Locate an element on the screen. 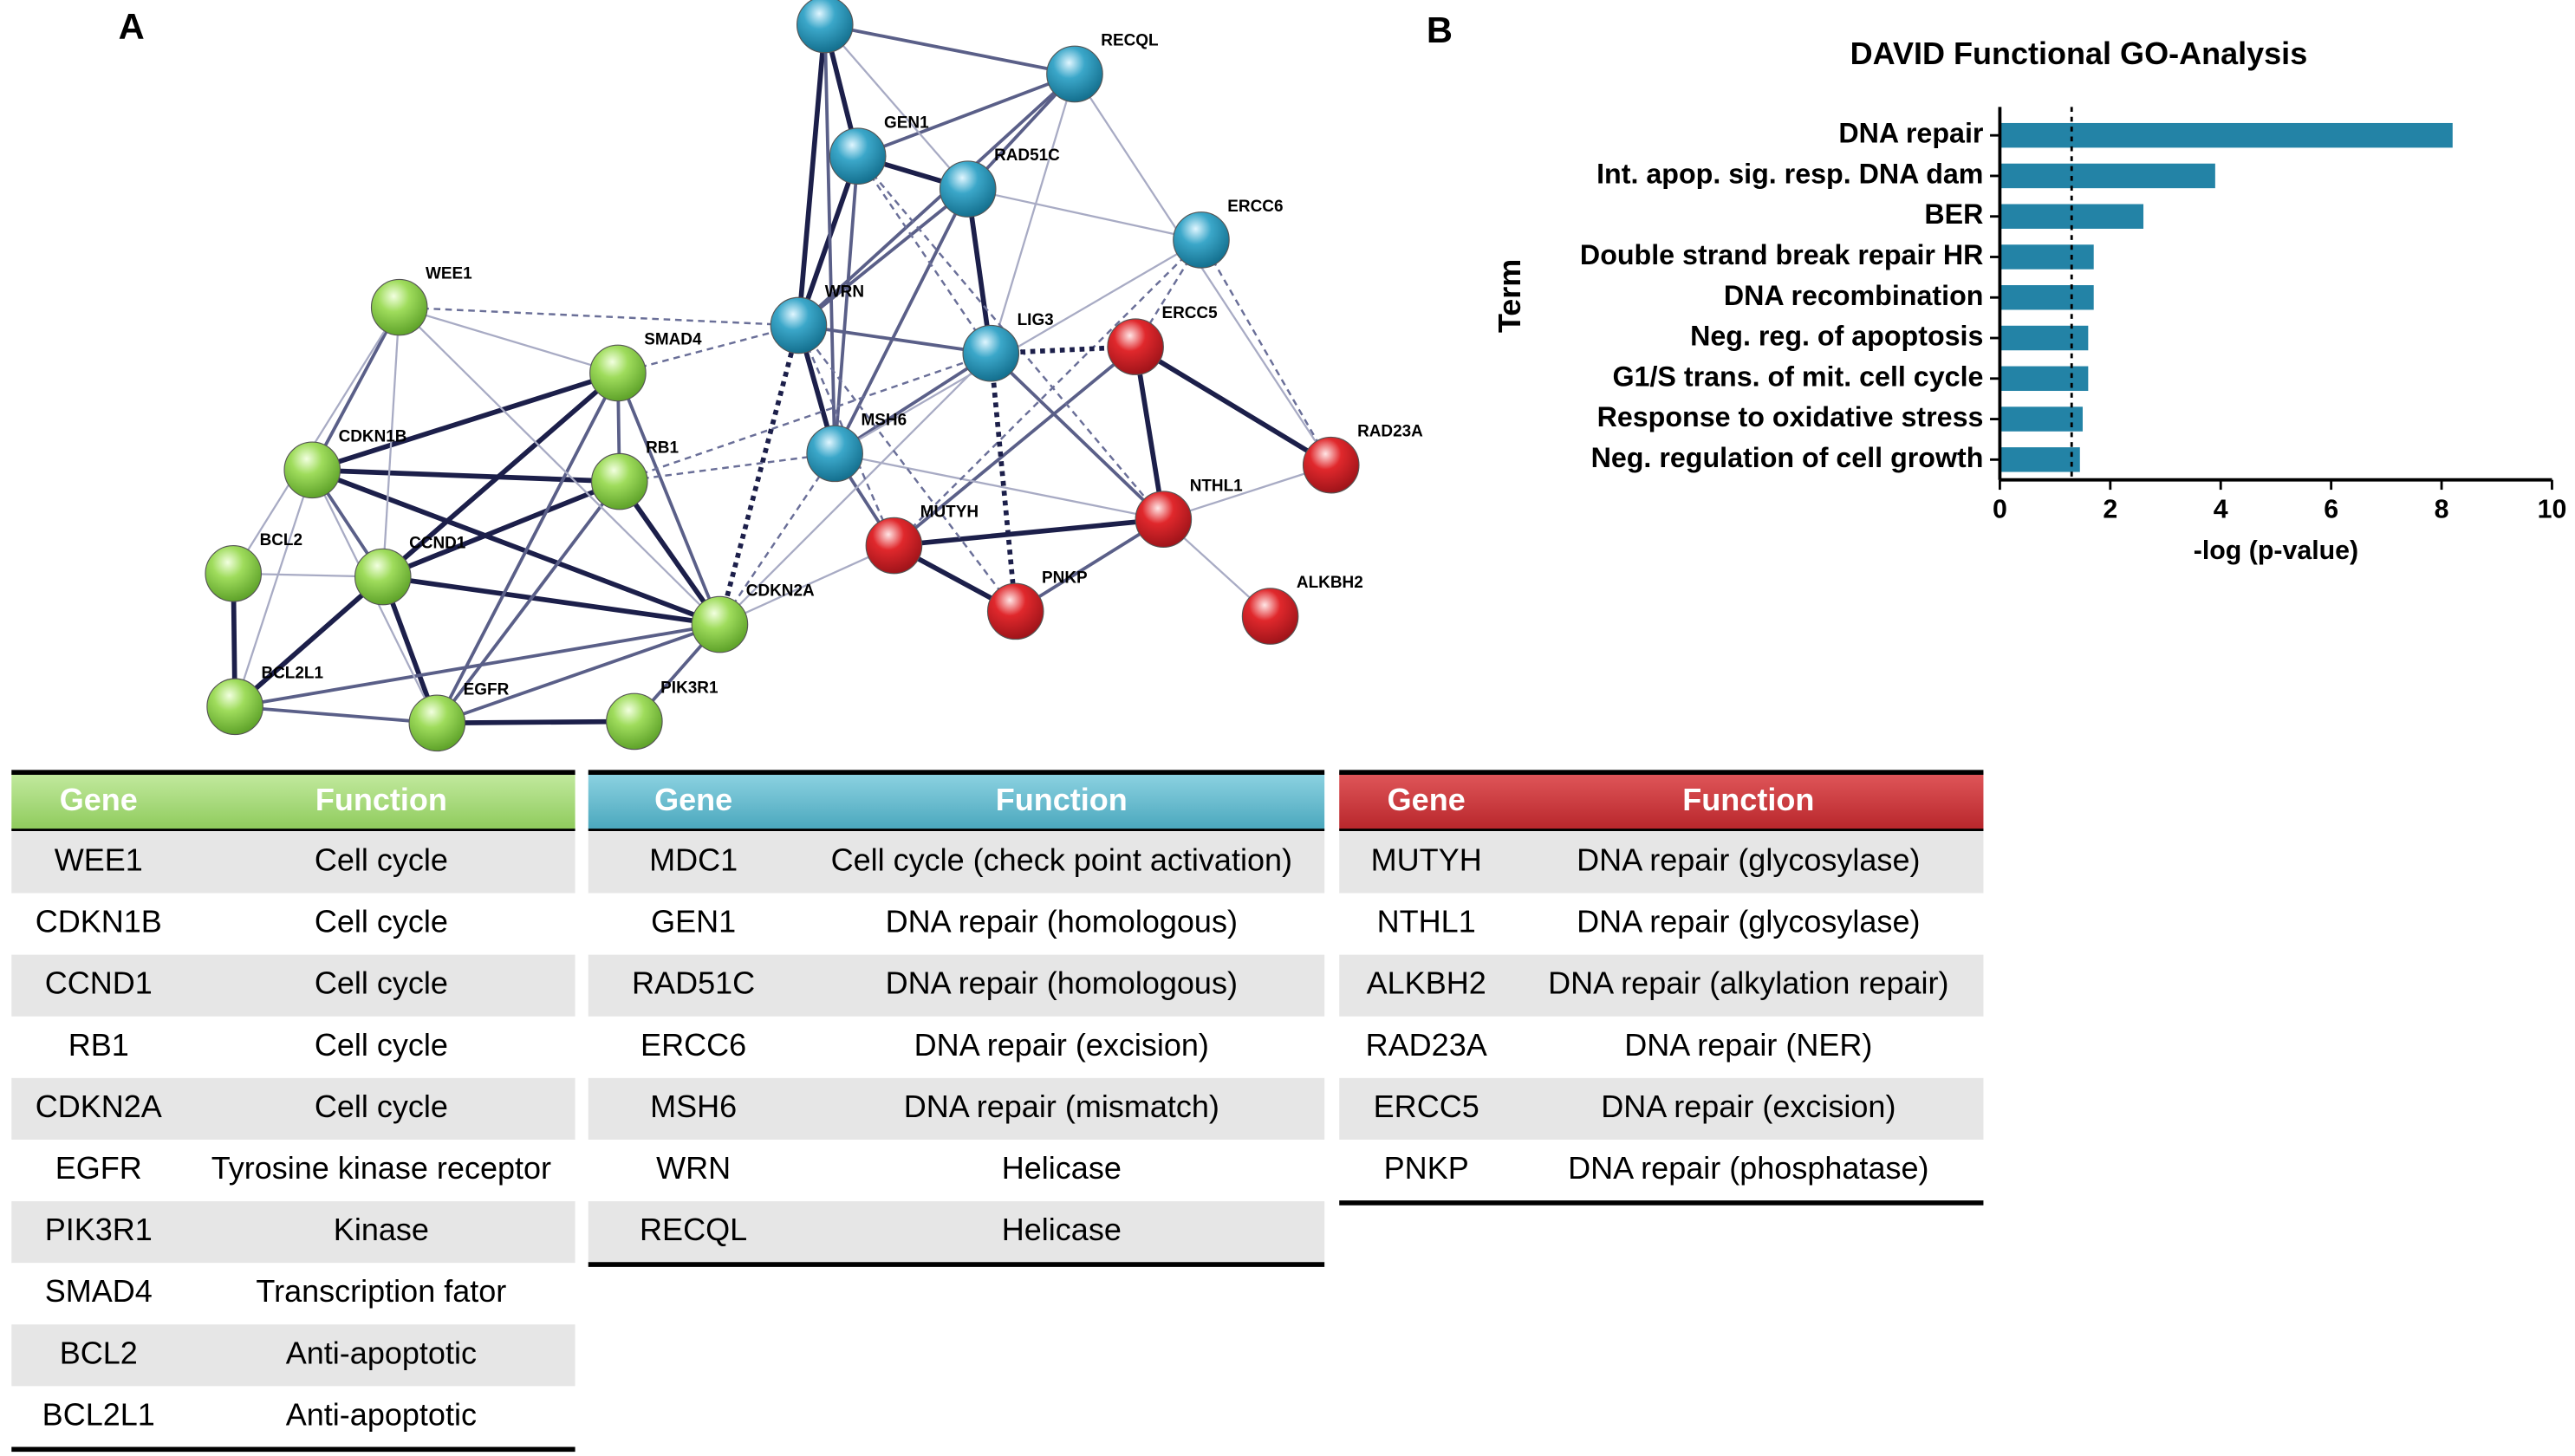  x-tick-label: 0 is located at coordinates (2000, 510).